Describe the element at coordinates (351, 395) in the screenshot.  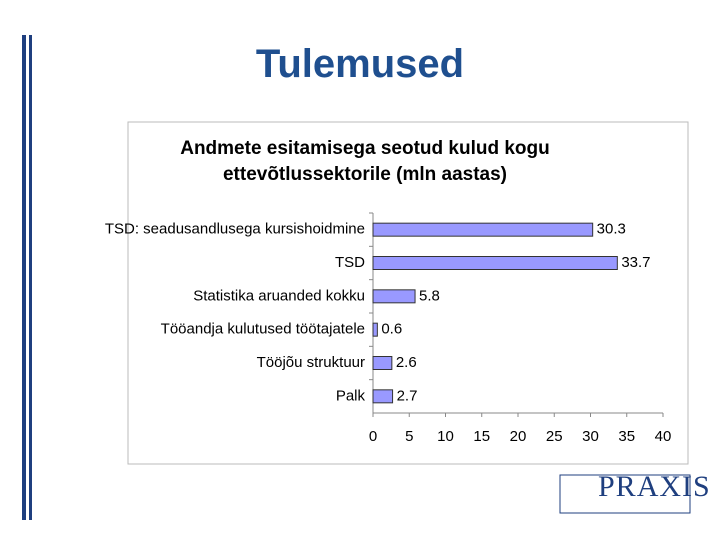
I see `y-tick-label: Palk` at that location.